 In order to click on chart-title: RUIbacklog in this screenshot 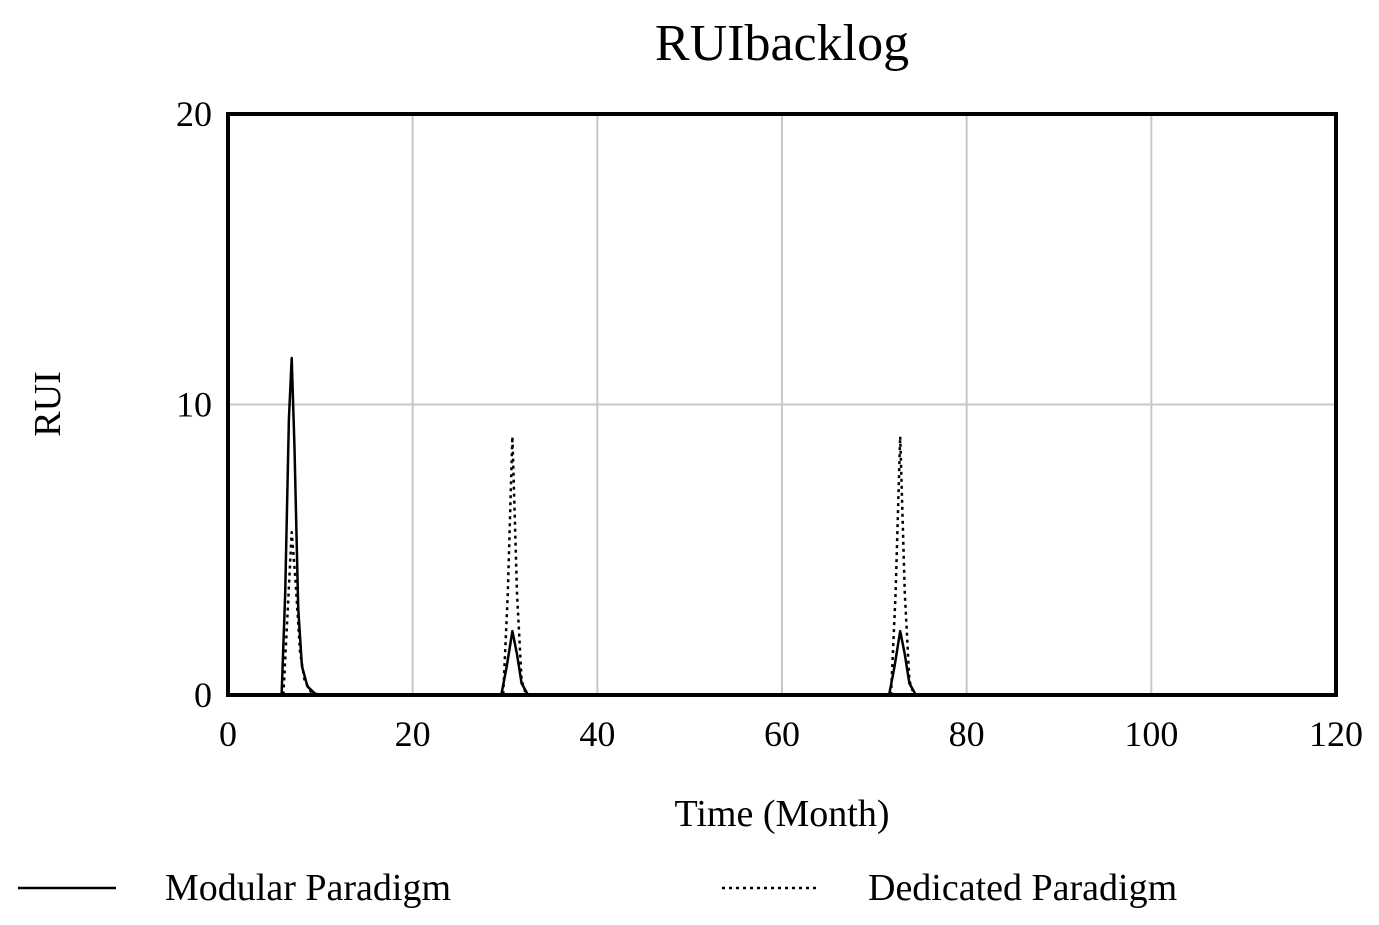, I will do `click(782, 43)`.